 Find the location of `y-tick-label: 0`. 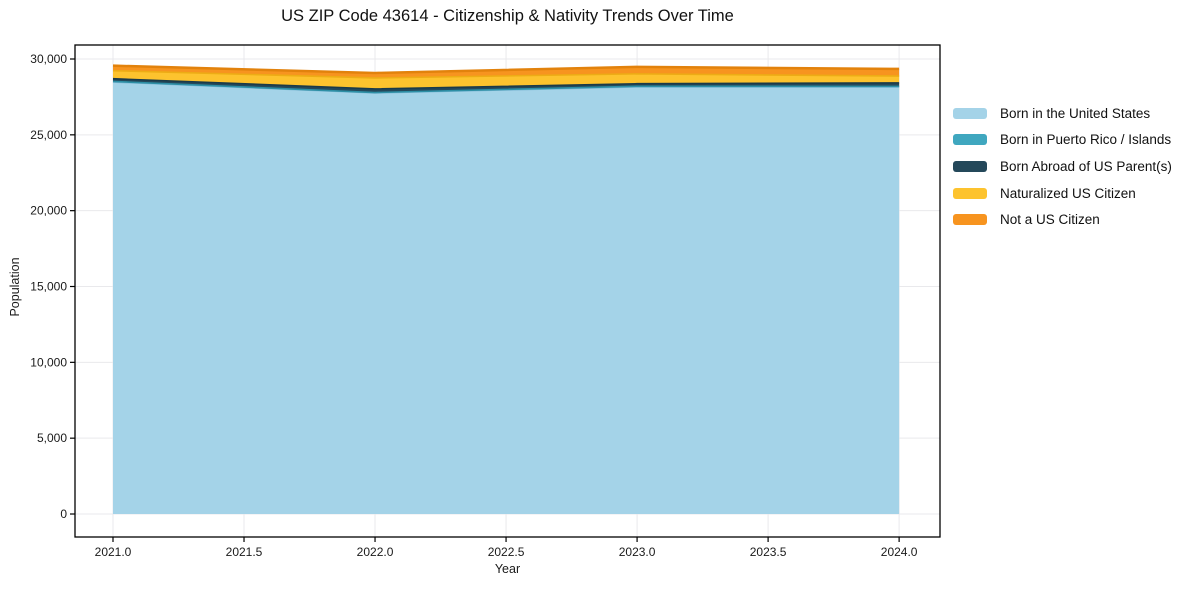

y-tick-label: 0 is located at coordinates (63, 514).